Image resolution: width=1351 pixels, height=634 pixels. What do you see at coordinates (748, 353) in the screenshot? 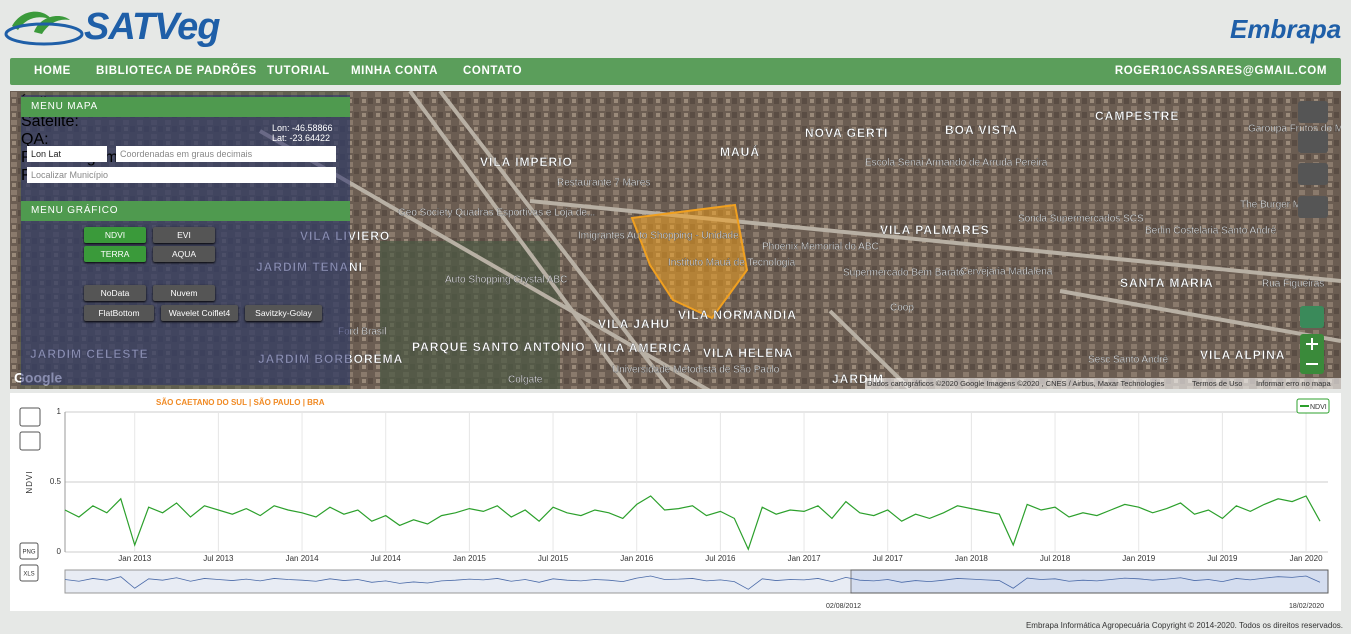
I see `map-label: VILA HELENA` at bounding box center [748, 353].